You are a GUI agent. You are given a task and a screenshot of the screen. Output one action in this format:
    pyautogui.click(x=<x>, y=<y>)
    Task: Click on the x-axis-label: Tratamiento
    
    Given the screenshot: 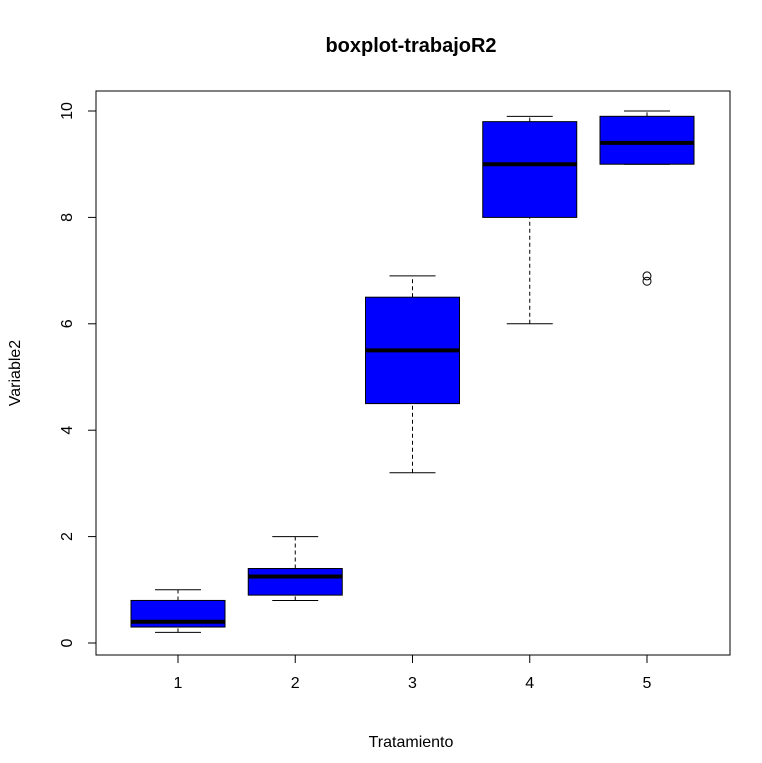 What is the action you would take?
    pyautogui.click(x=411, y=742)
    